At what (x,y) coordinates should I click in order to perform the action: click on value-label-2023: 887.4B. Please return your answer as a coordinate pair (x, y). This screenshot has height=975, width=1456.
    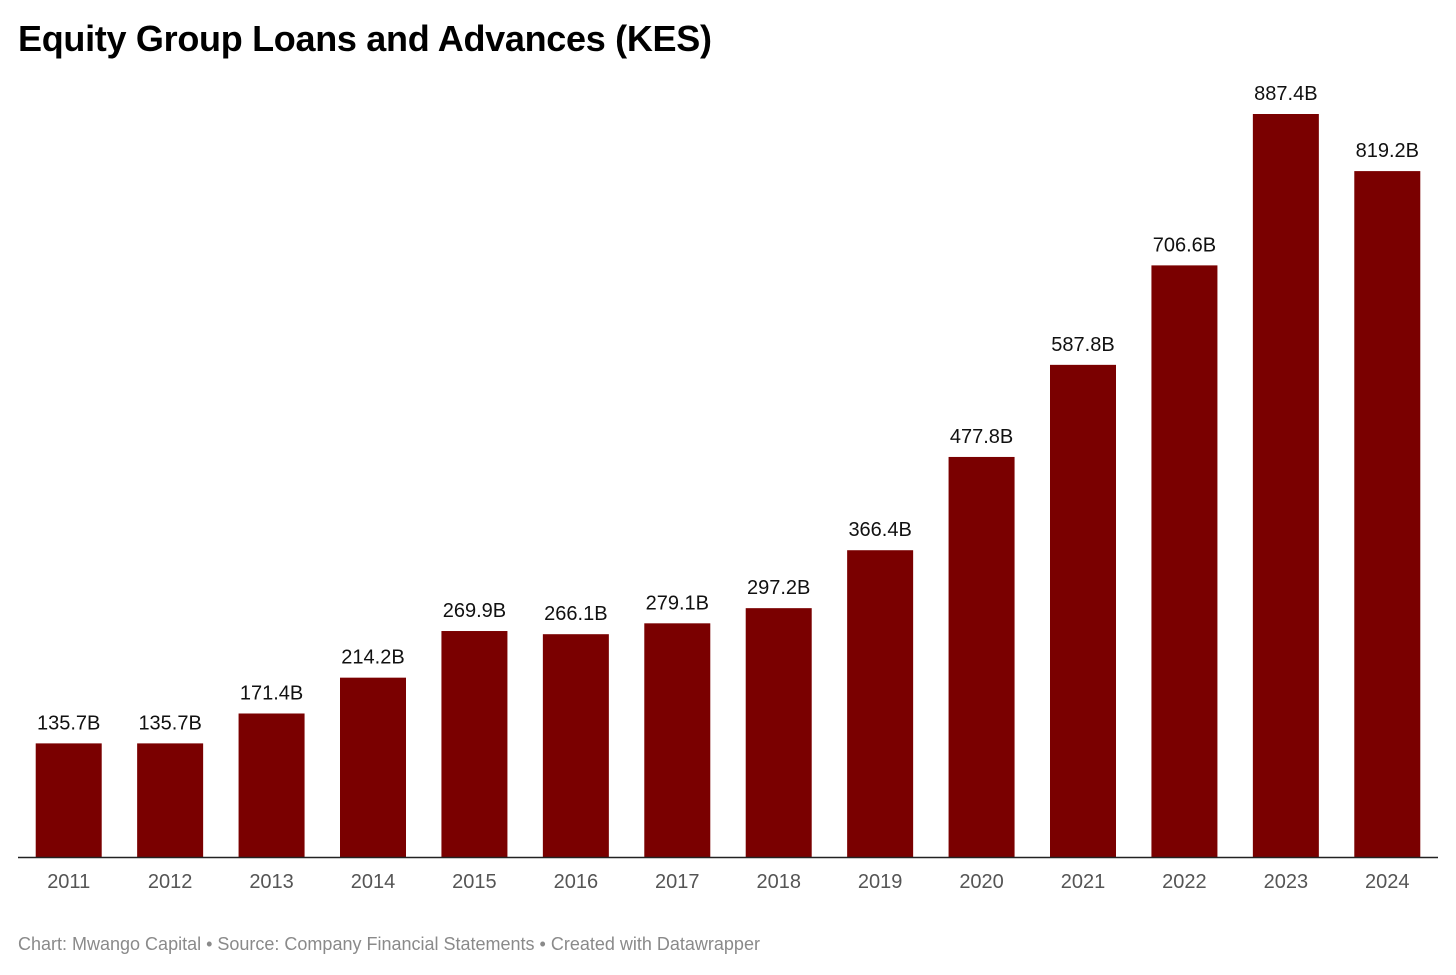
    Looking at the image, I should click on (1285, 94).